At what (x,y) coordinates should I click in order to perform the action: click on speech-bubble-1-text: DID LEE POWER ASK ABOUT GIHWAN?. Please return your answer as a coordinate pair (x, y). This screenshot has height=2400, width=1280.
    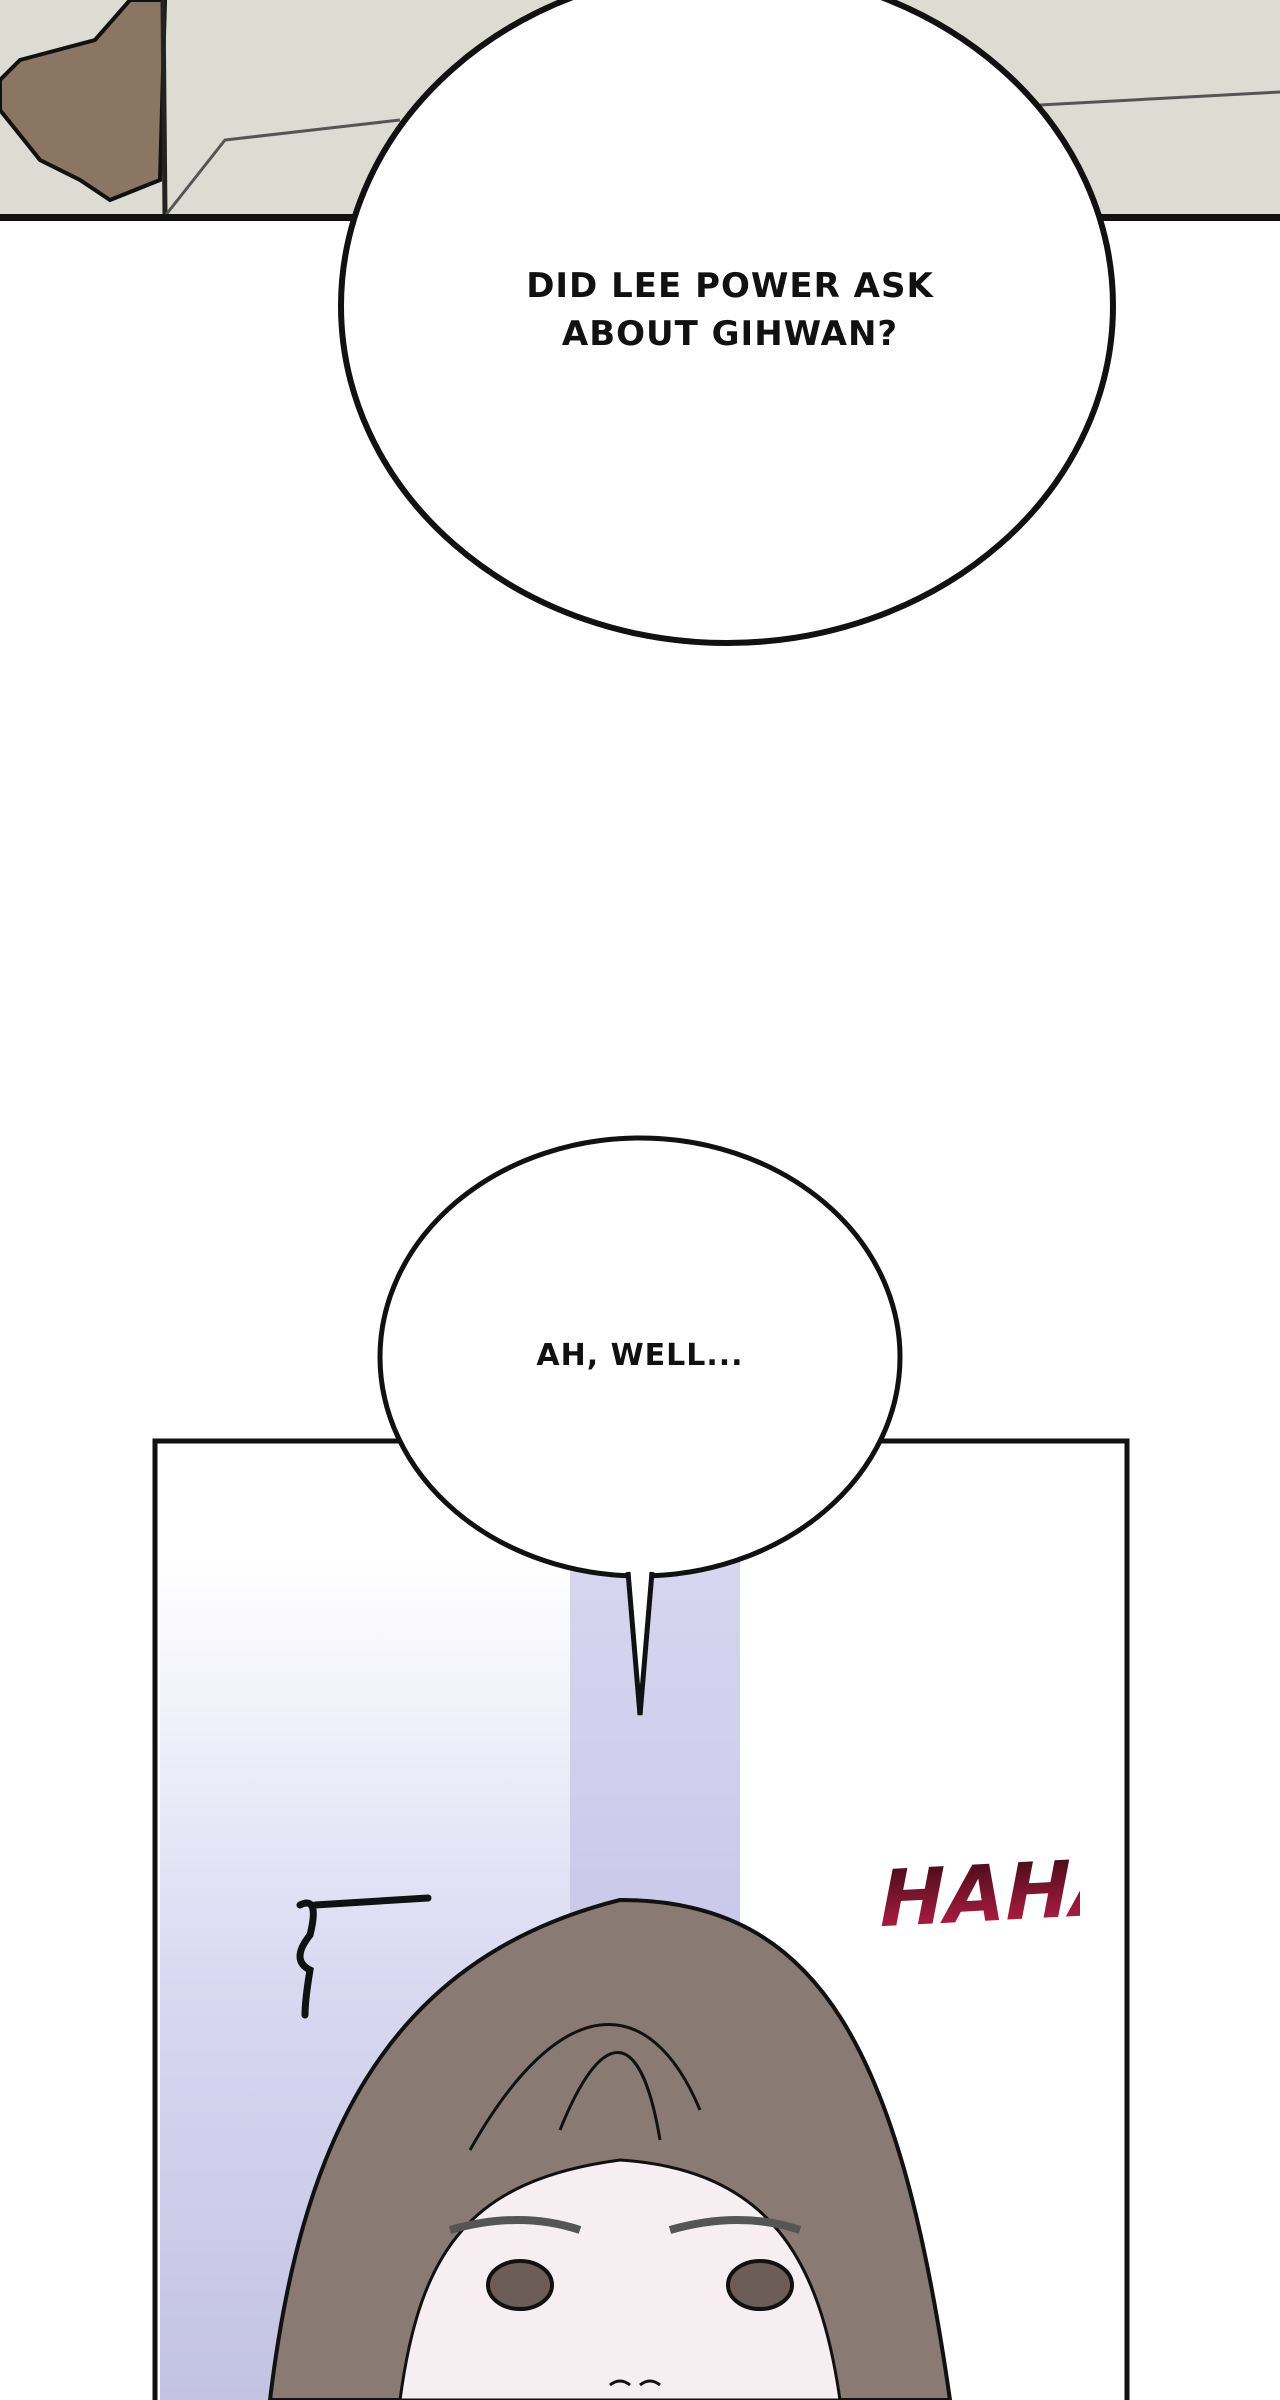
    Looking at the image, I should click on (730, 310).